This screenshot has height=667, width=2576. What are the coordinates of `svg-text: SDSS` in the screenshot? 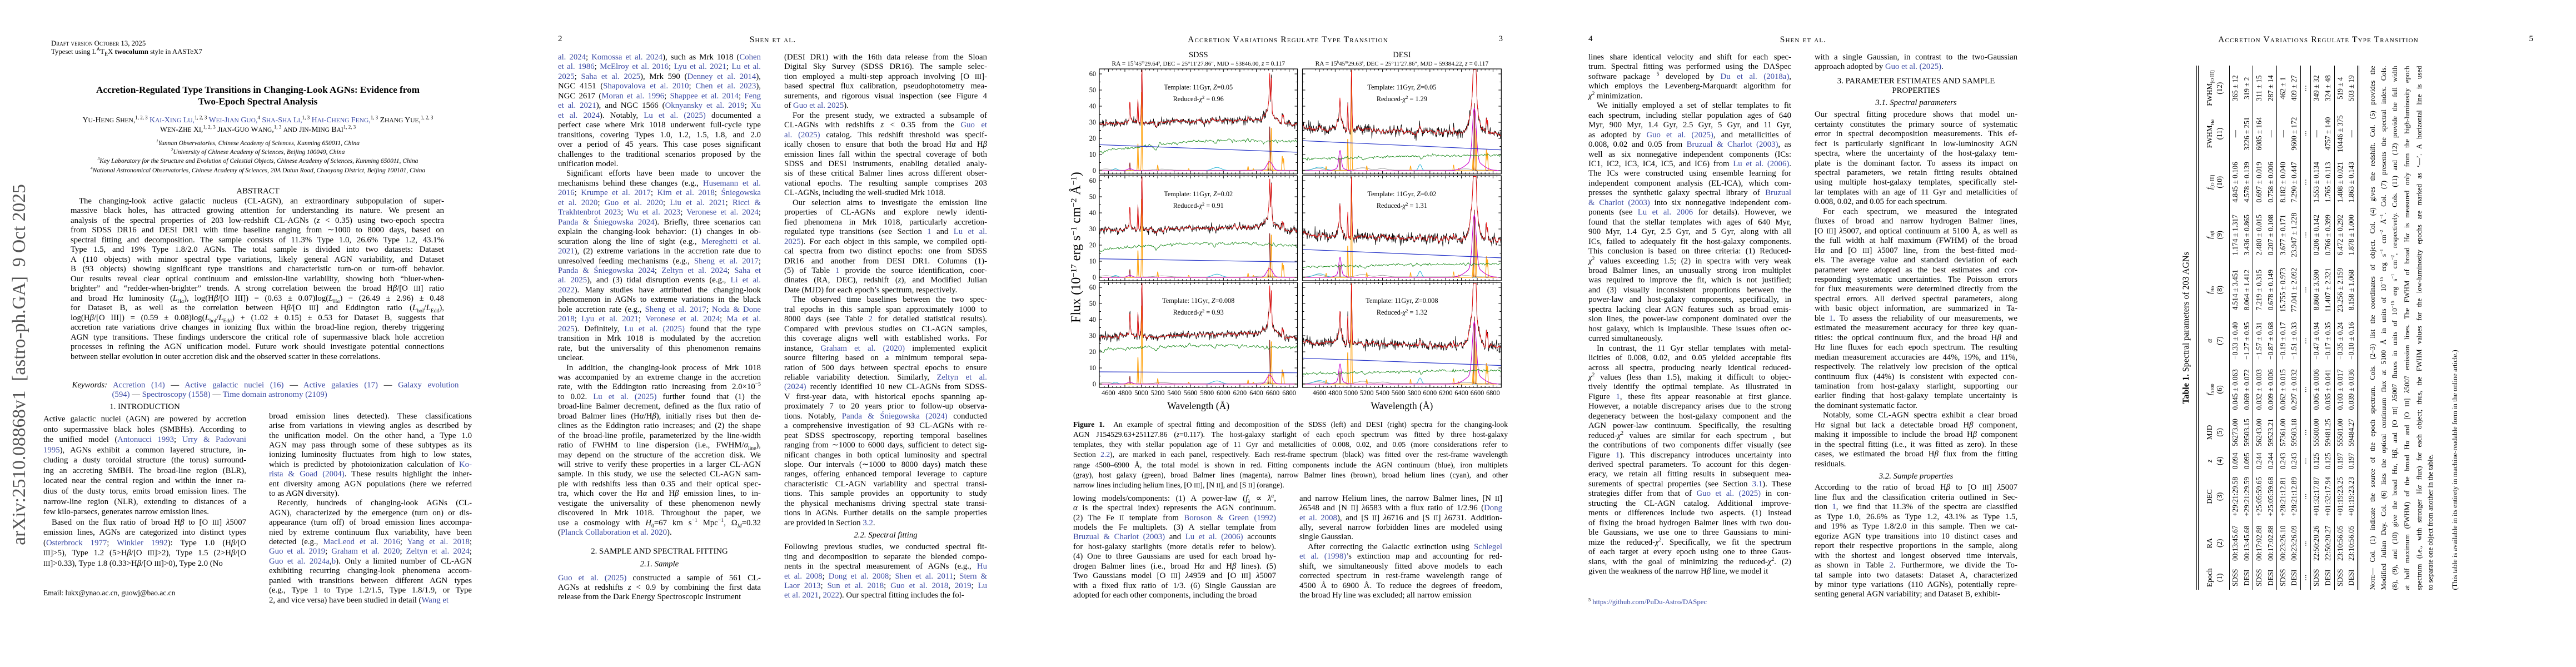 It's located at (1198, 55).